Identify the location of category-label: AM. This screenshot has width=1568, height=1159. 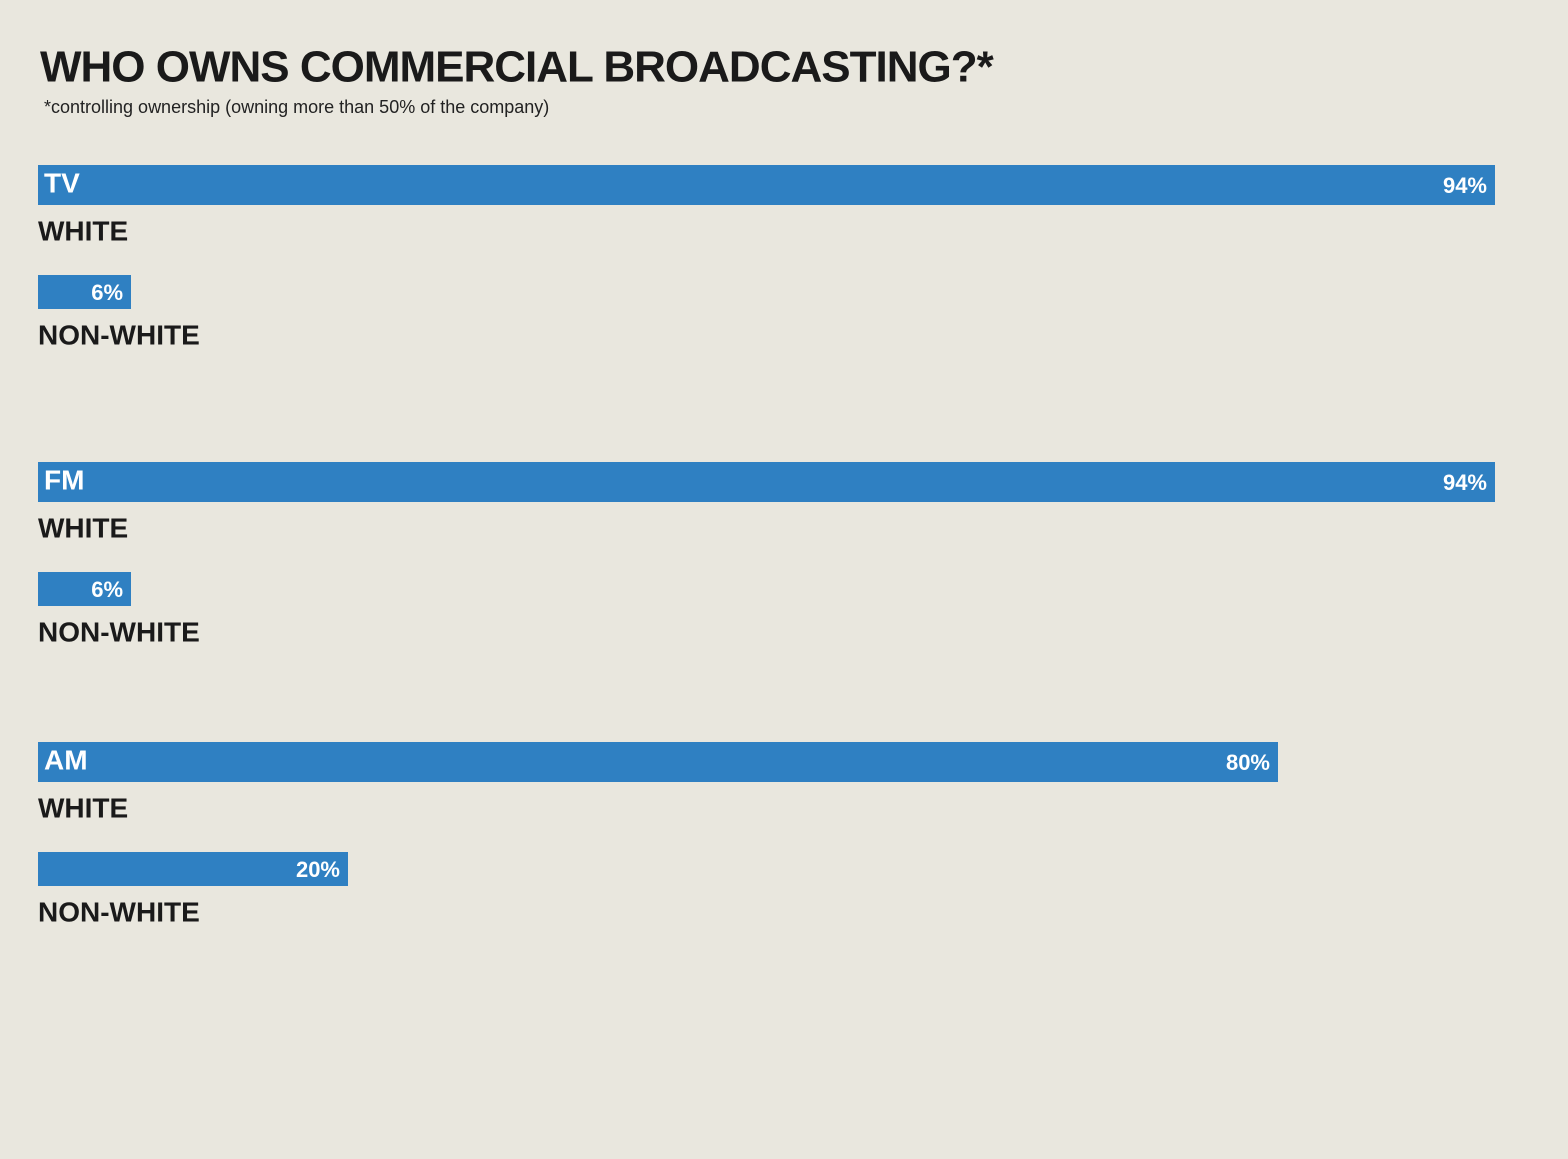
(66, 759).